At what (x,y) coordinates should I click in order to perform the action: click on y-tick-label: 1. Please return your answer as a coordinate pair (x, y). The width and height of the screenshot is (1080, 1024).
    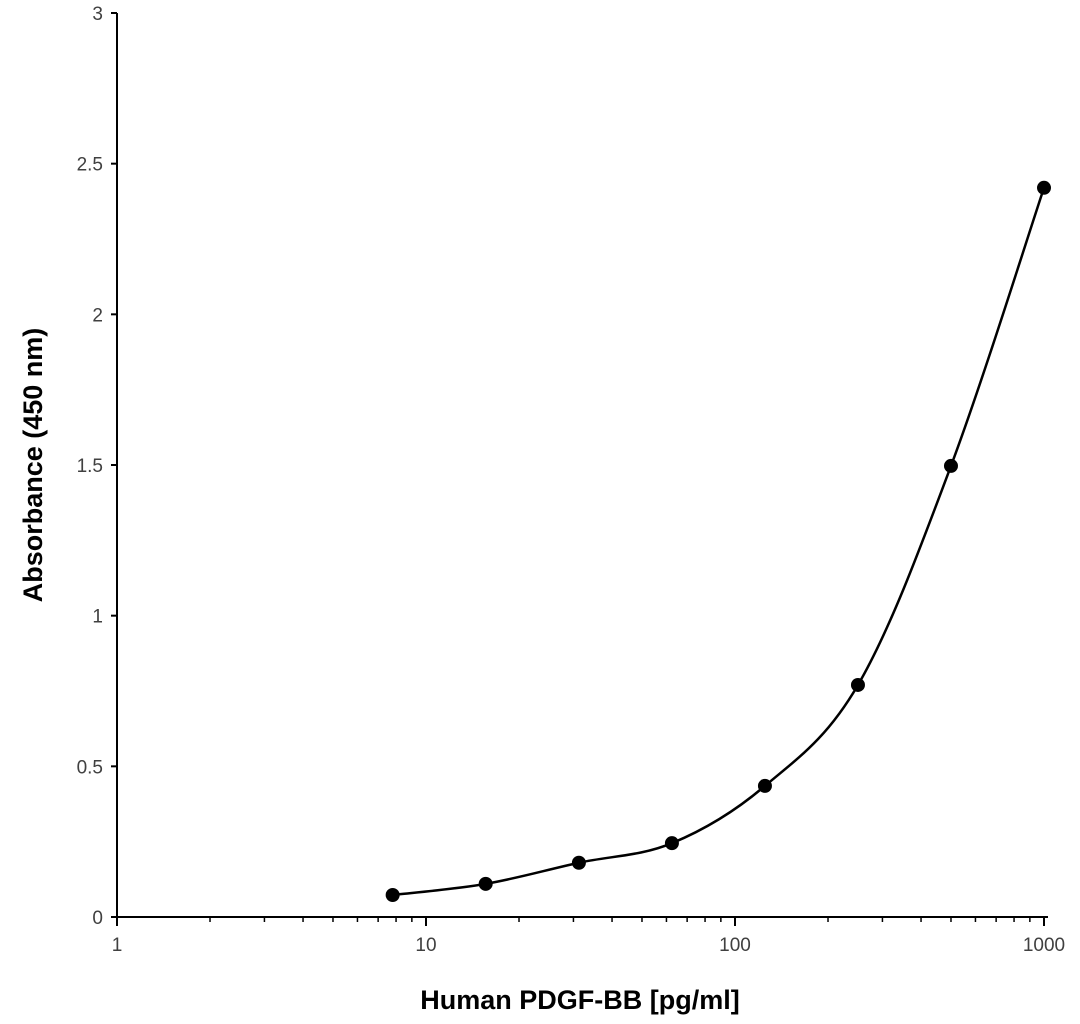
    Looking at the image, I should click on (97, 617).